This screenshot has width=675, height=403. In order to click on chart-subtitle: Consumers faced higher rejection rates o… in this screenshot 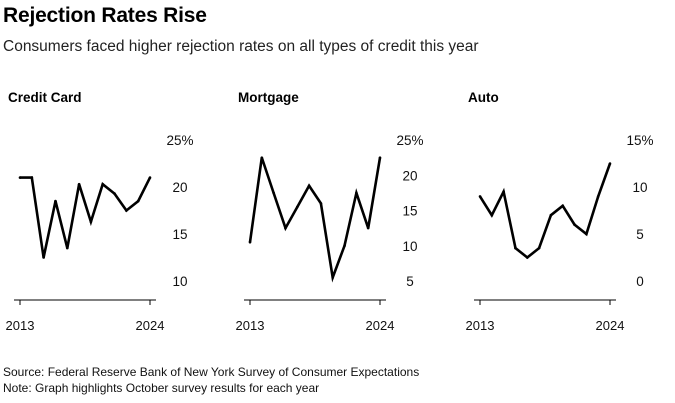, I will do `click(241, 46)`.